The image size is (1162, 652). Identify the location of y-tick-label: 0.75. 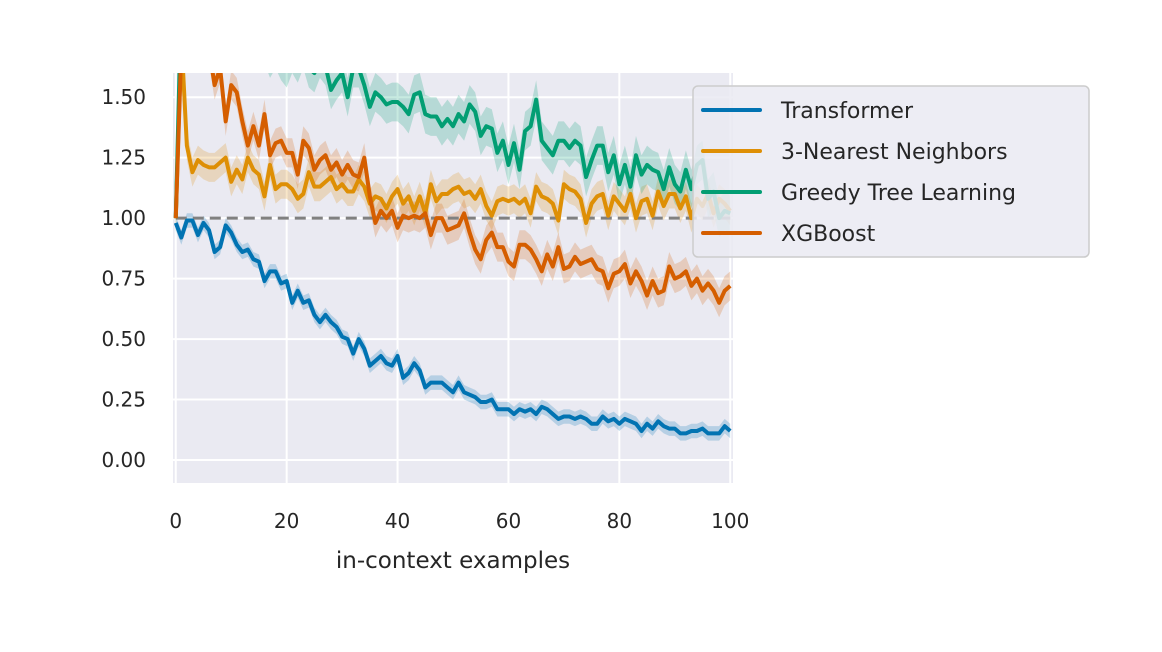
(123, 279).